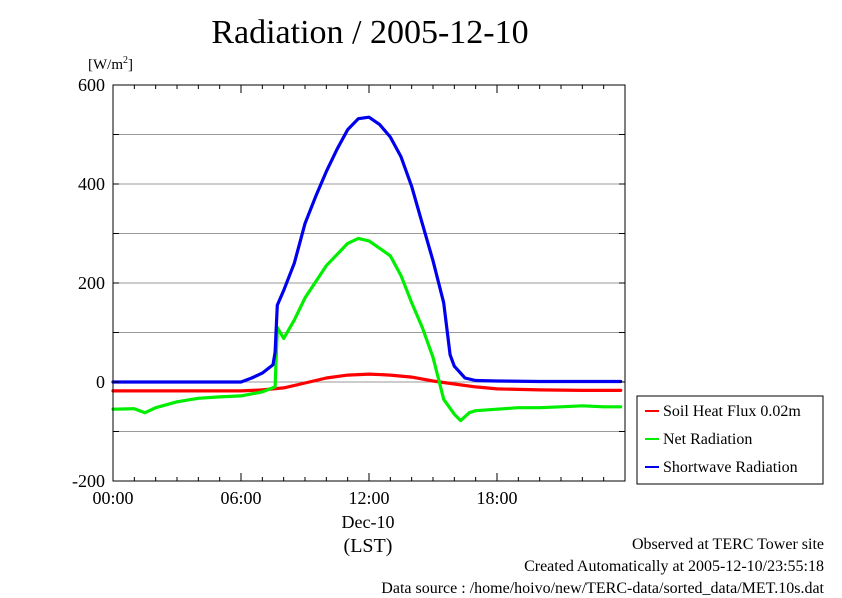 The width and height of the screenshot is (842, 598). Describe the element at coordinates (368, 498) in the screenshot. I see `x-tick-label: 12:00` at that location.